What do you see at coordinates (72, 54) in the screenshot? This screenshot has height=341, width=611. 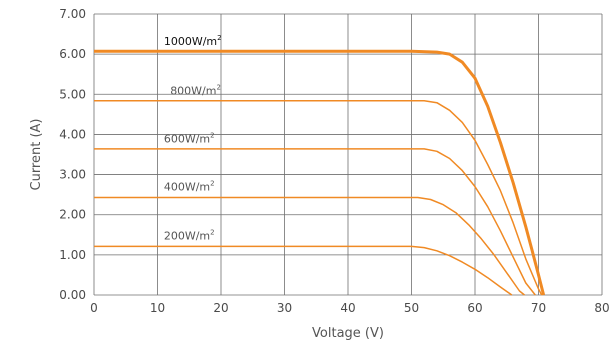 I see `y-tick-label: 6.00` at bounding box center [72, 54].